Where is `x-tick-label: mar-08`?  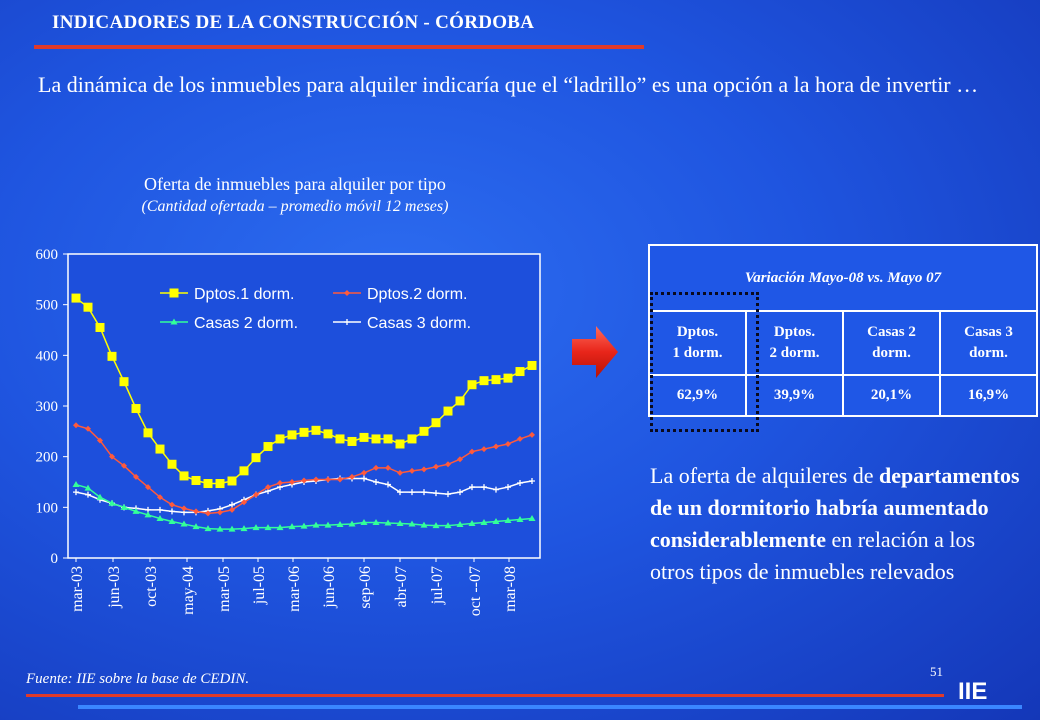 x-tick-label: mar-08 is located at coordinates (510, 589).